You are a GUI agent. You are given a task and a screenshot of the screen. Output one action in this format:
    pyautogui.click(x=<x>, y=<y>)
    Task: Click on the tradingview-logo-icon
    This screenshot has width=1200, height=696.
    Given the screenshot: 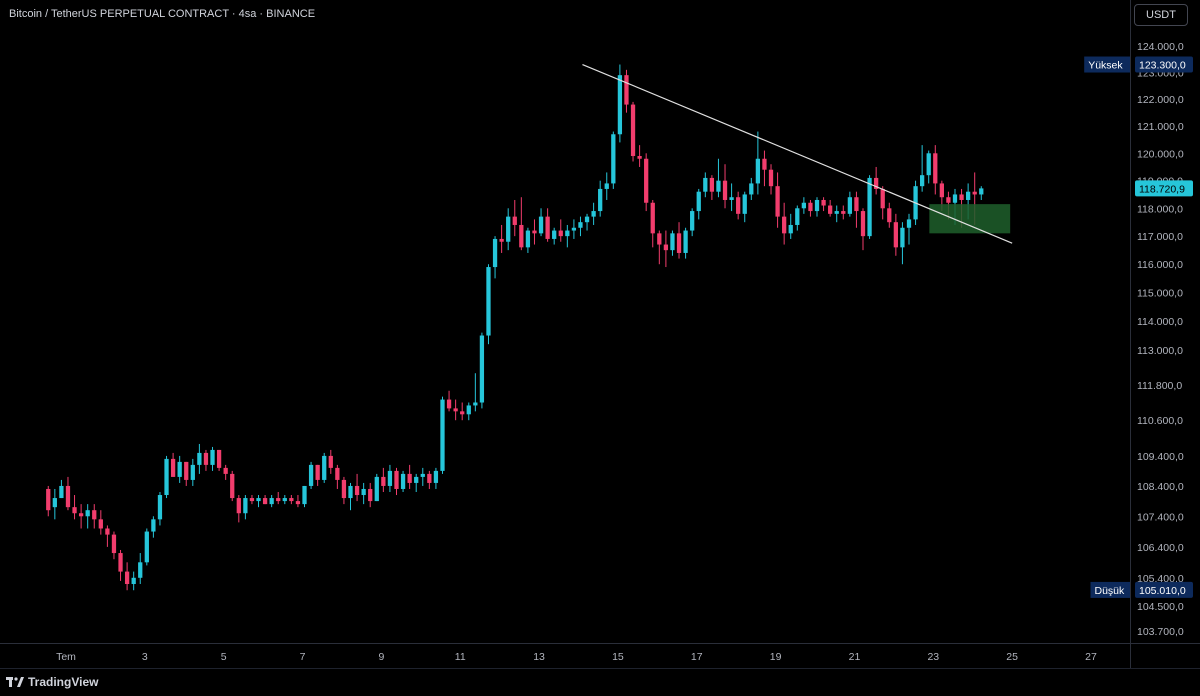 What is the action you would take?
    pyautogui.click(x=15, y=682)
    